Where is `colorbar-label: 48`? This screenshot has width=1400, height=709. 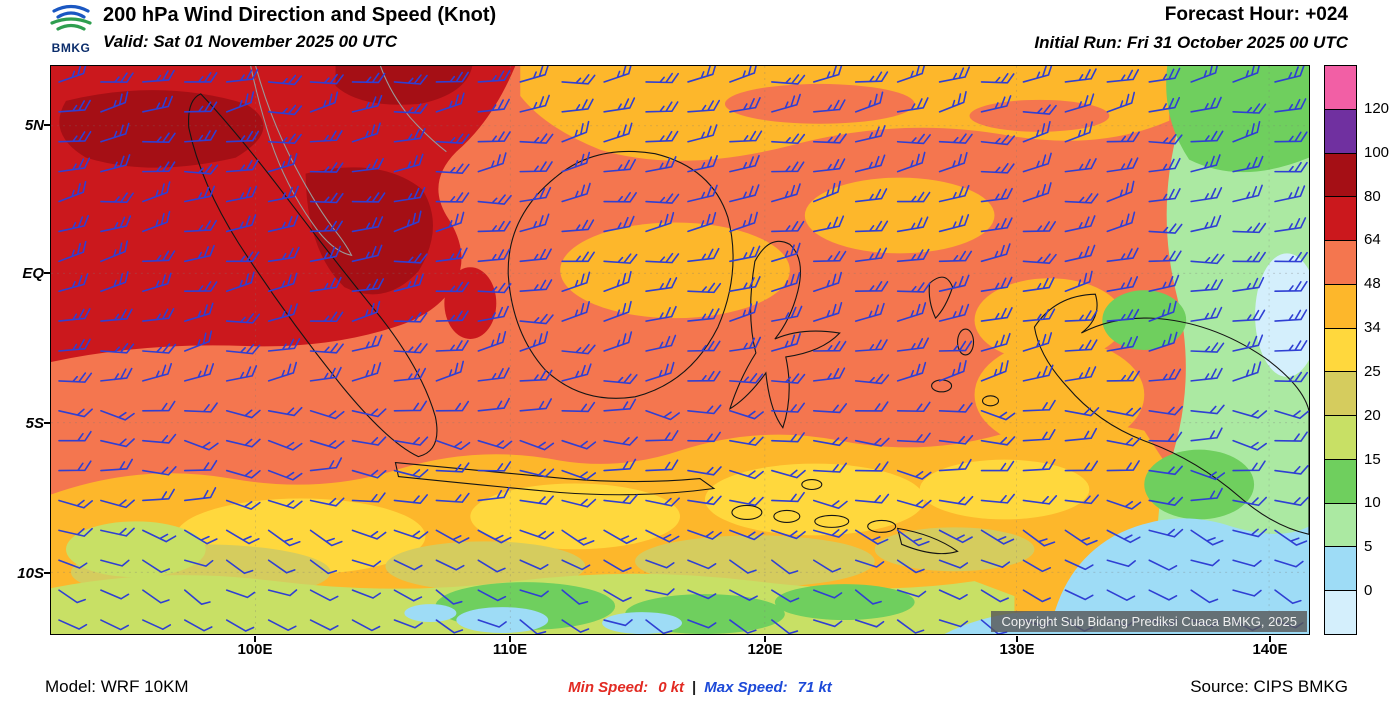
colorbar-label: 48 is located at coordinates (1372, 284).